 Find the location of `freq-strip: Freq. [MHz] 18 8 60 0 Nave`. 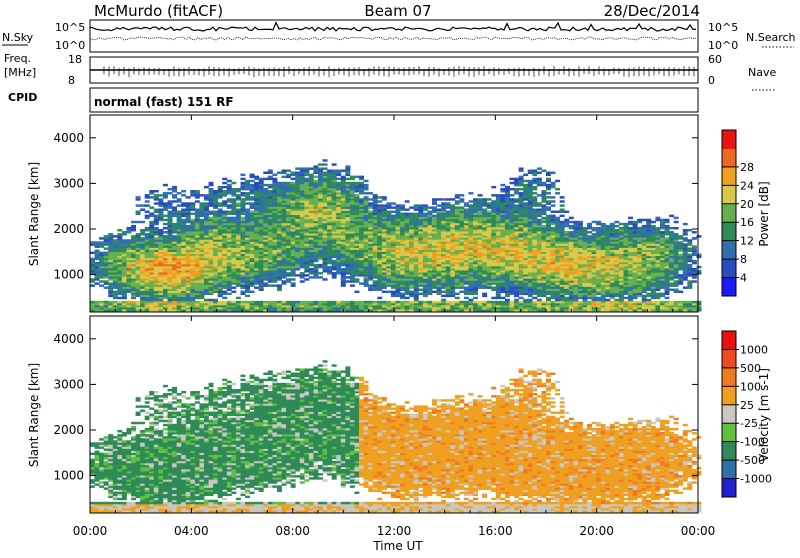

freq-strip: Freq. [MHz] 18 8 60 0 Nave is located at coordinates (390, 71).